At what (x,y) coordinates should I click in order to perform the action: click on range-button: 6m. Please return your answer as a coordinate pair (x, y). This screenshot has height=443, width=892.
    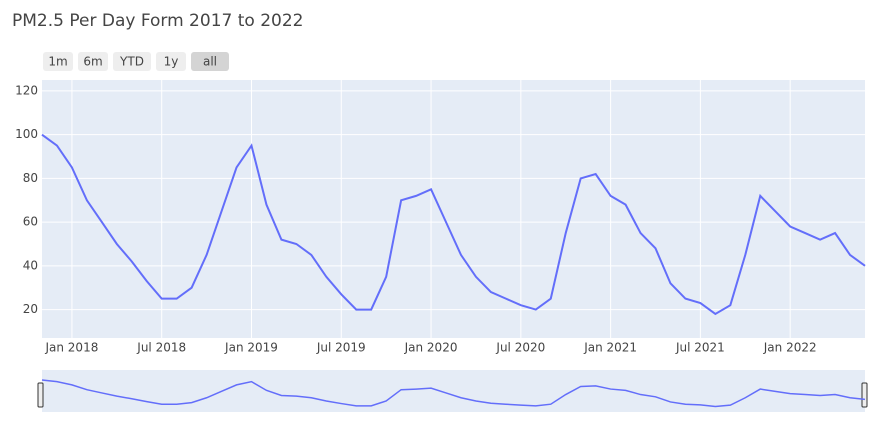
    Looking at the image, I should click on (93, 61).